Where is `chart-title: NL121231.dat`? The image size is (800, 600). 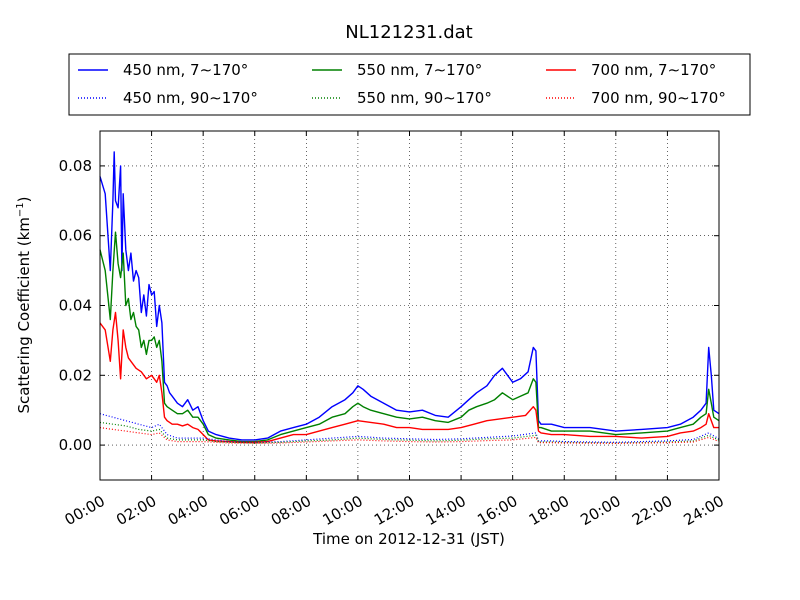 chart-title: NL121231.dat is located at coordinates (408, 32).